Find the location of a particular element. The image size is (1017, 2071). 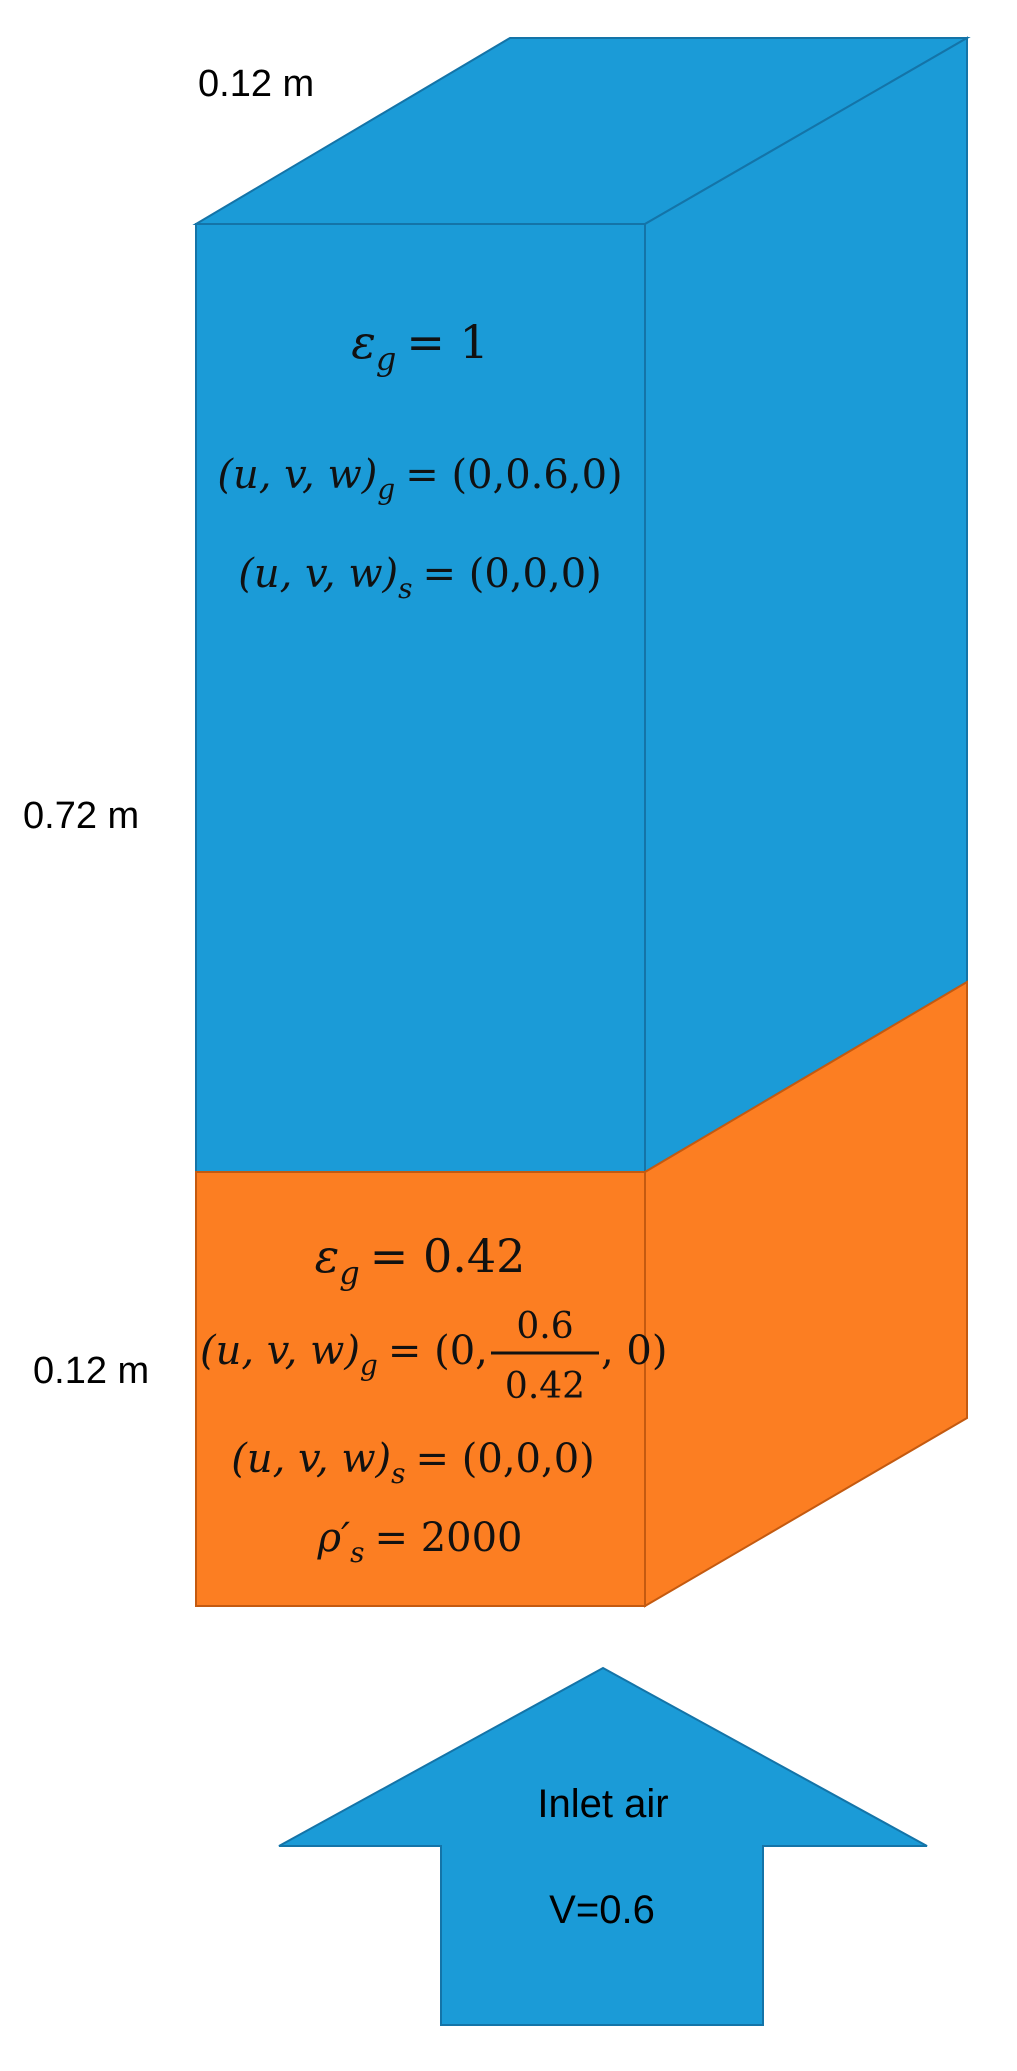

freeboard-voidage-equation: εg = 1 is located at coordinates (420, 346).